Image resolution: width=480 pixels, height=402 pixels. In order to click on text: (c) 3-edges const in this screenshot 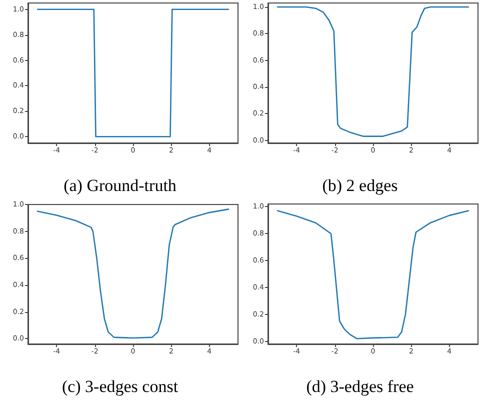, I will do `click(120, 386)`.